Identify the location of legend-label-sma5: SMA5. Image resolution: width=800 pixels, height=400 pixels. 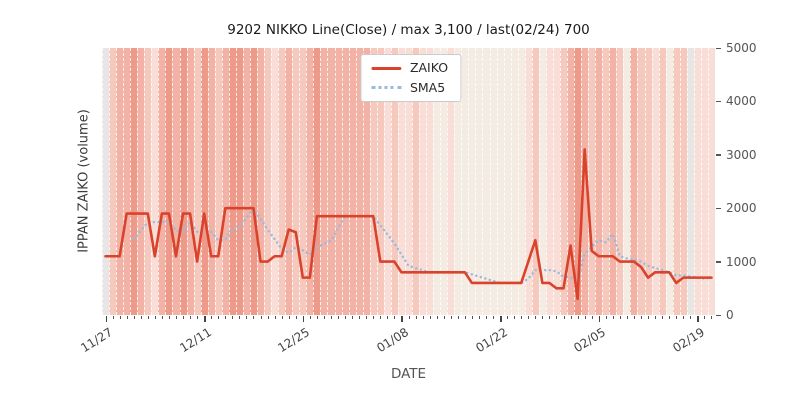
(427, 87).